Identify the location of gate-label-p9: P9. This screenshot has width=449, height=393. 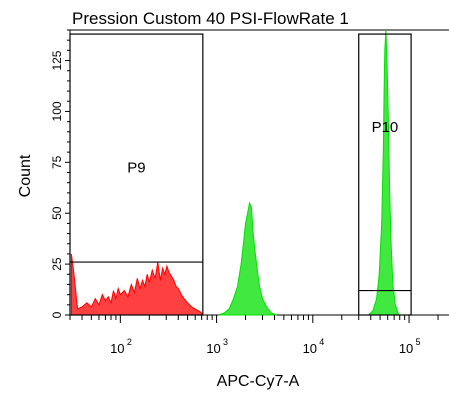
(136, 168).